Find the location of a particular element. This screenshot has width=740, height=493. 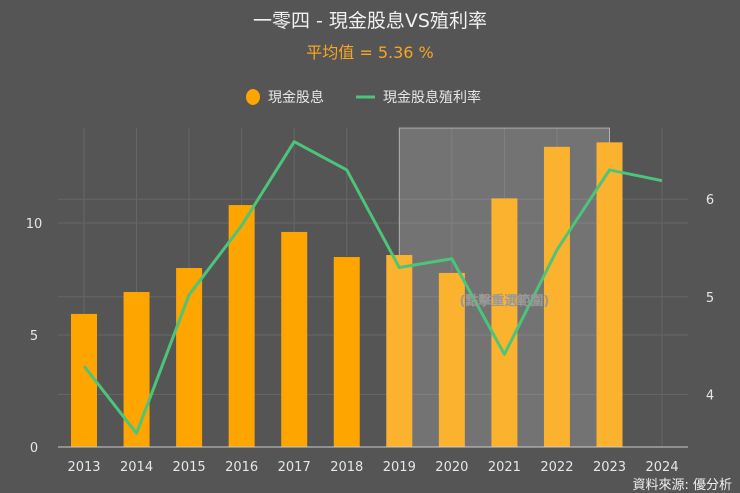

selection-label: (點擊重選範圍) is located at coordinates (504, 301).